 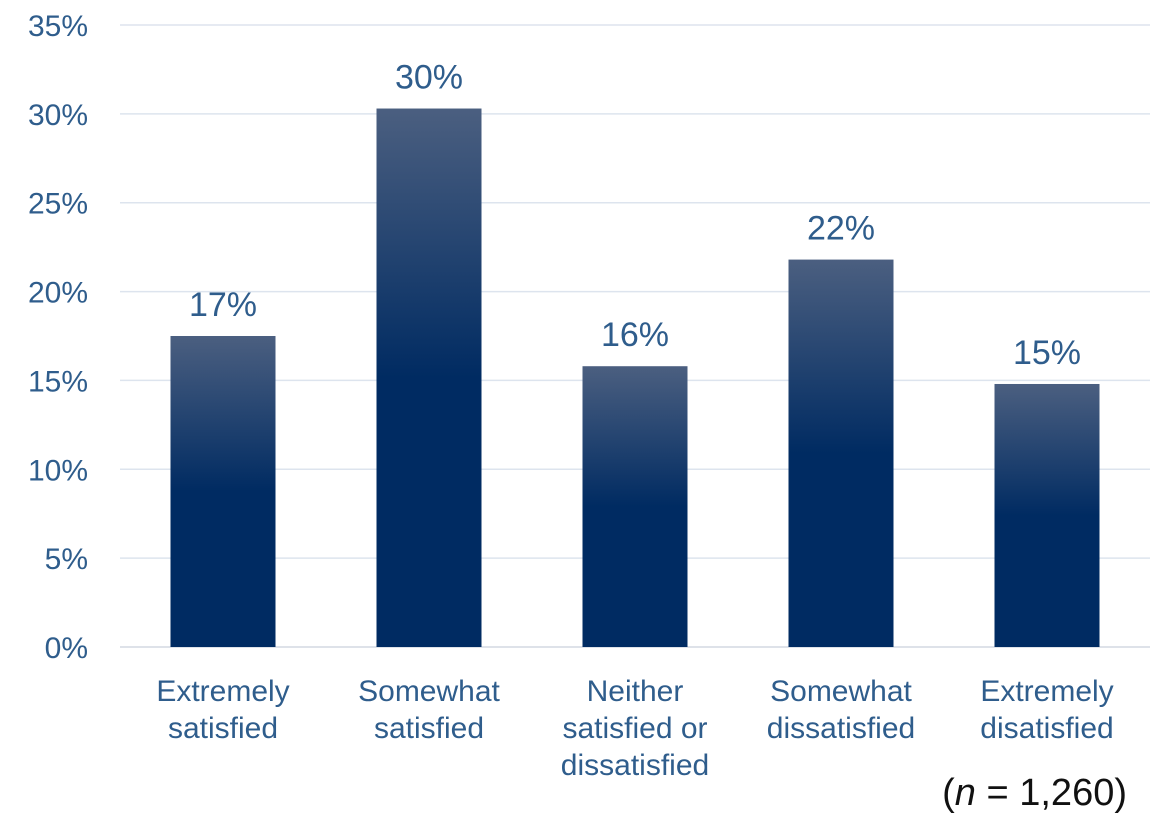 I want to click on sample-size-note: (n = 1,260), so click(x=1034, y=793).